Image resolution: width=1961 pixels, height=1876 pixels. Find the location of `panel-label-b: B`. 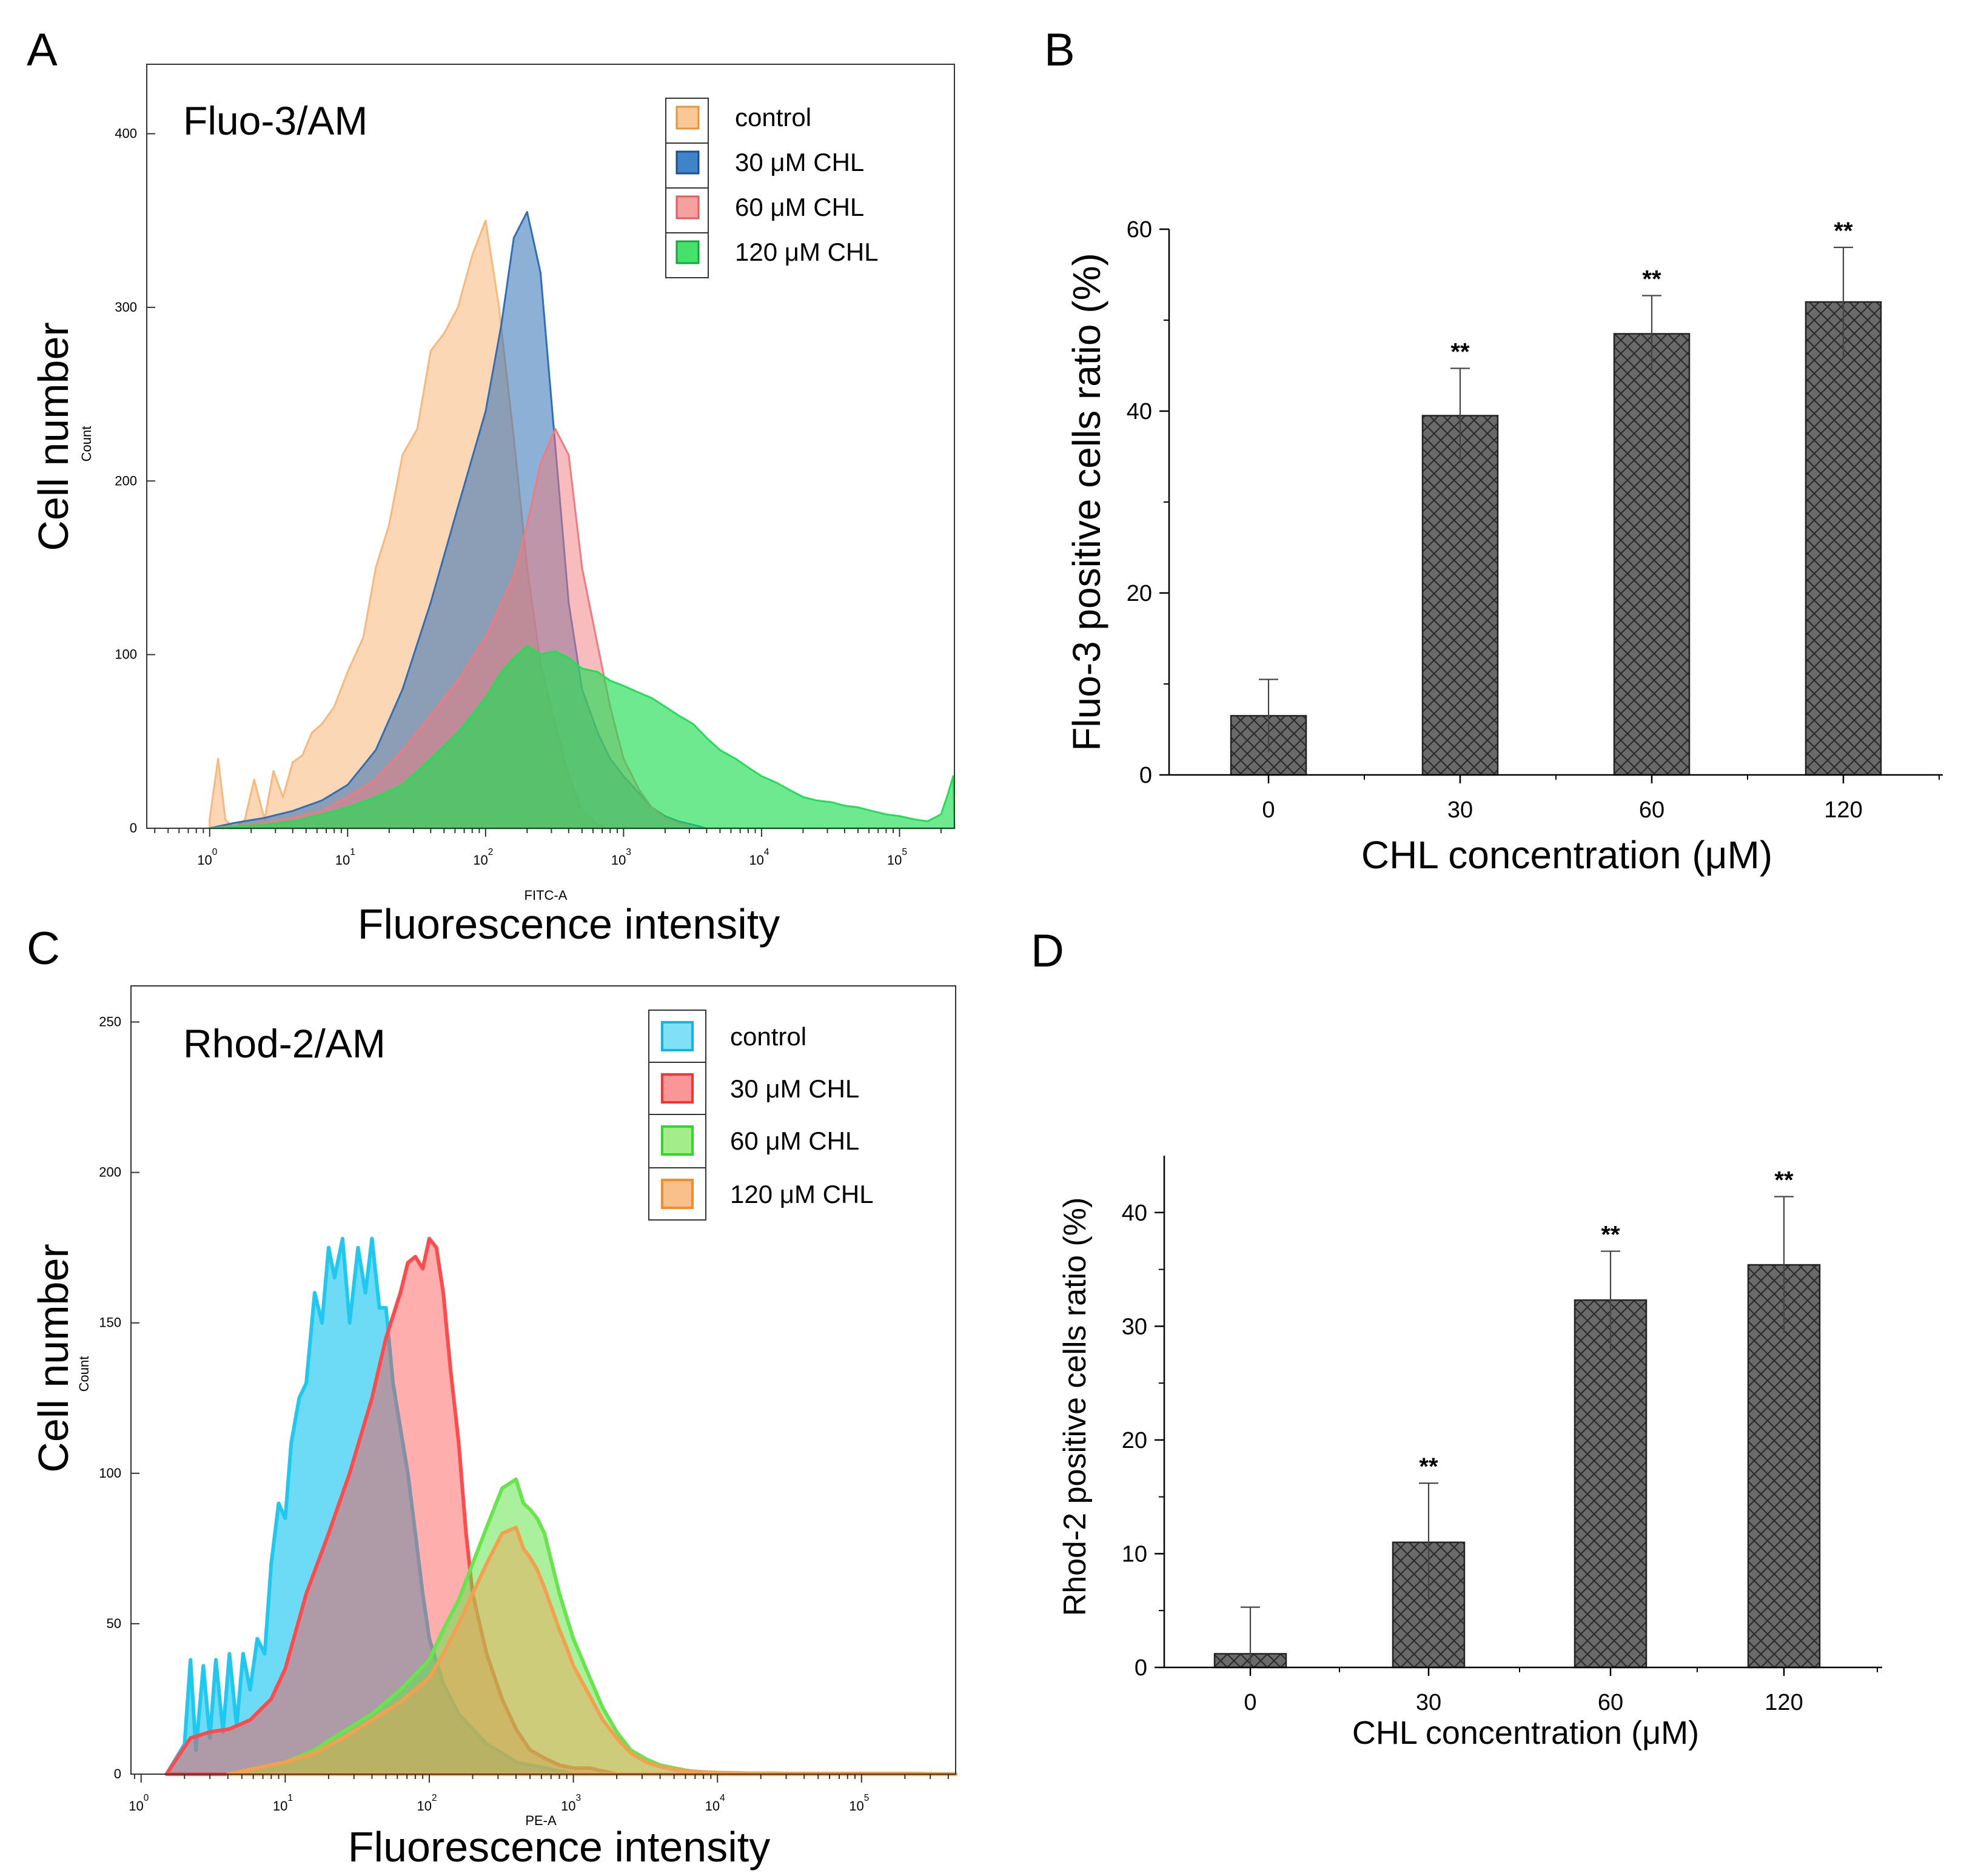

panel-label-b: B is located at coordinates (1059, 50).